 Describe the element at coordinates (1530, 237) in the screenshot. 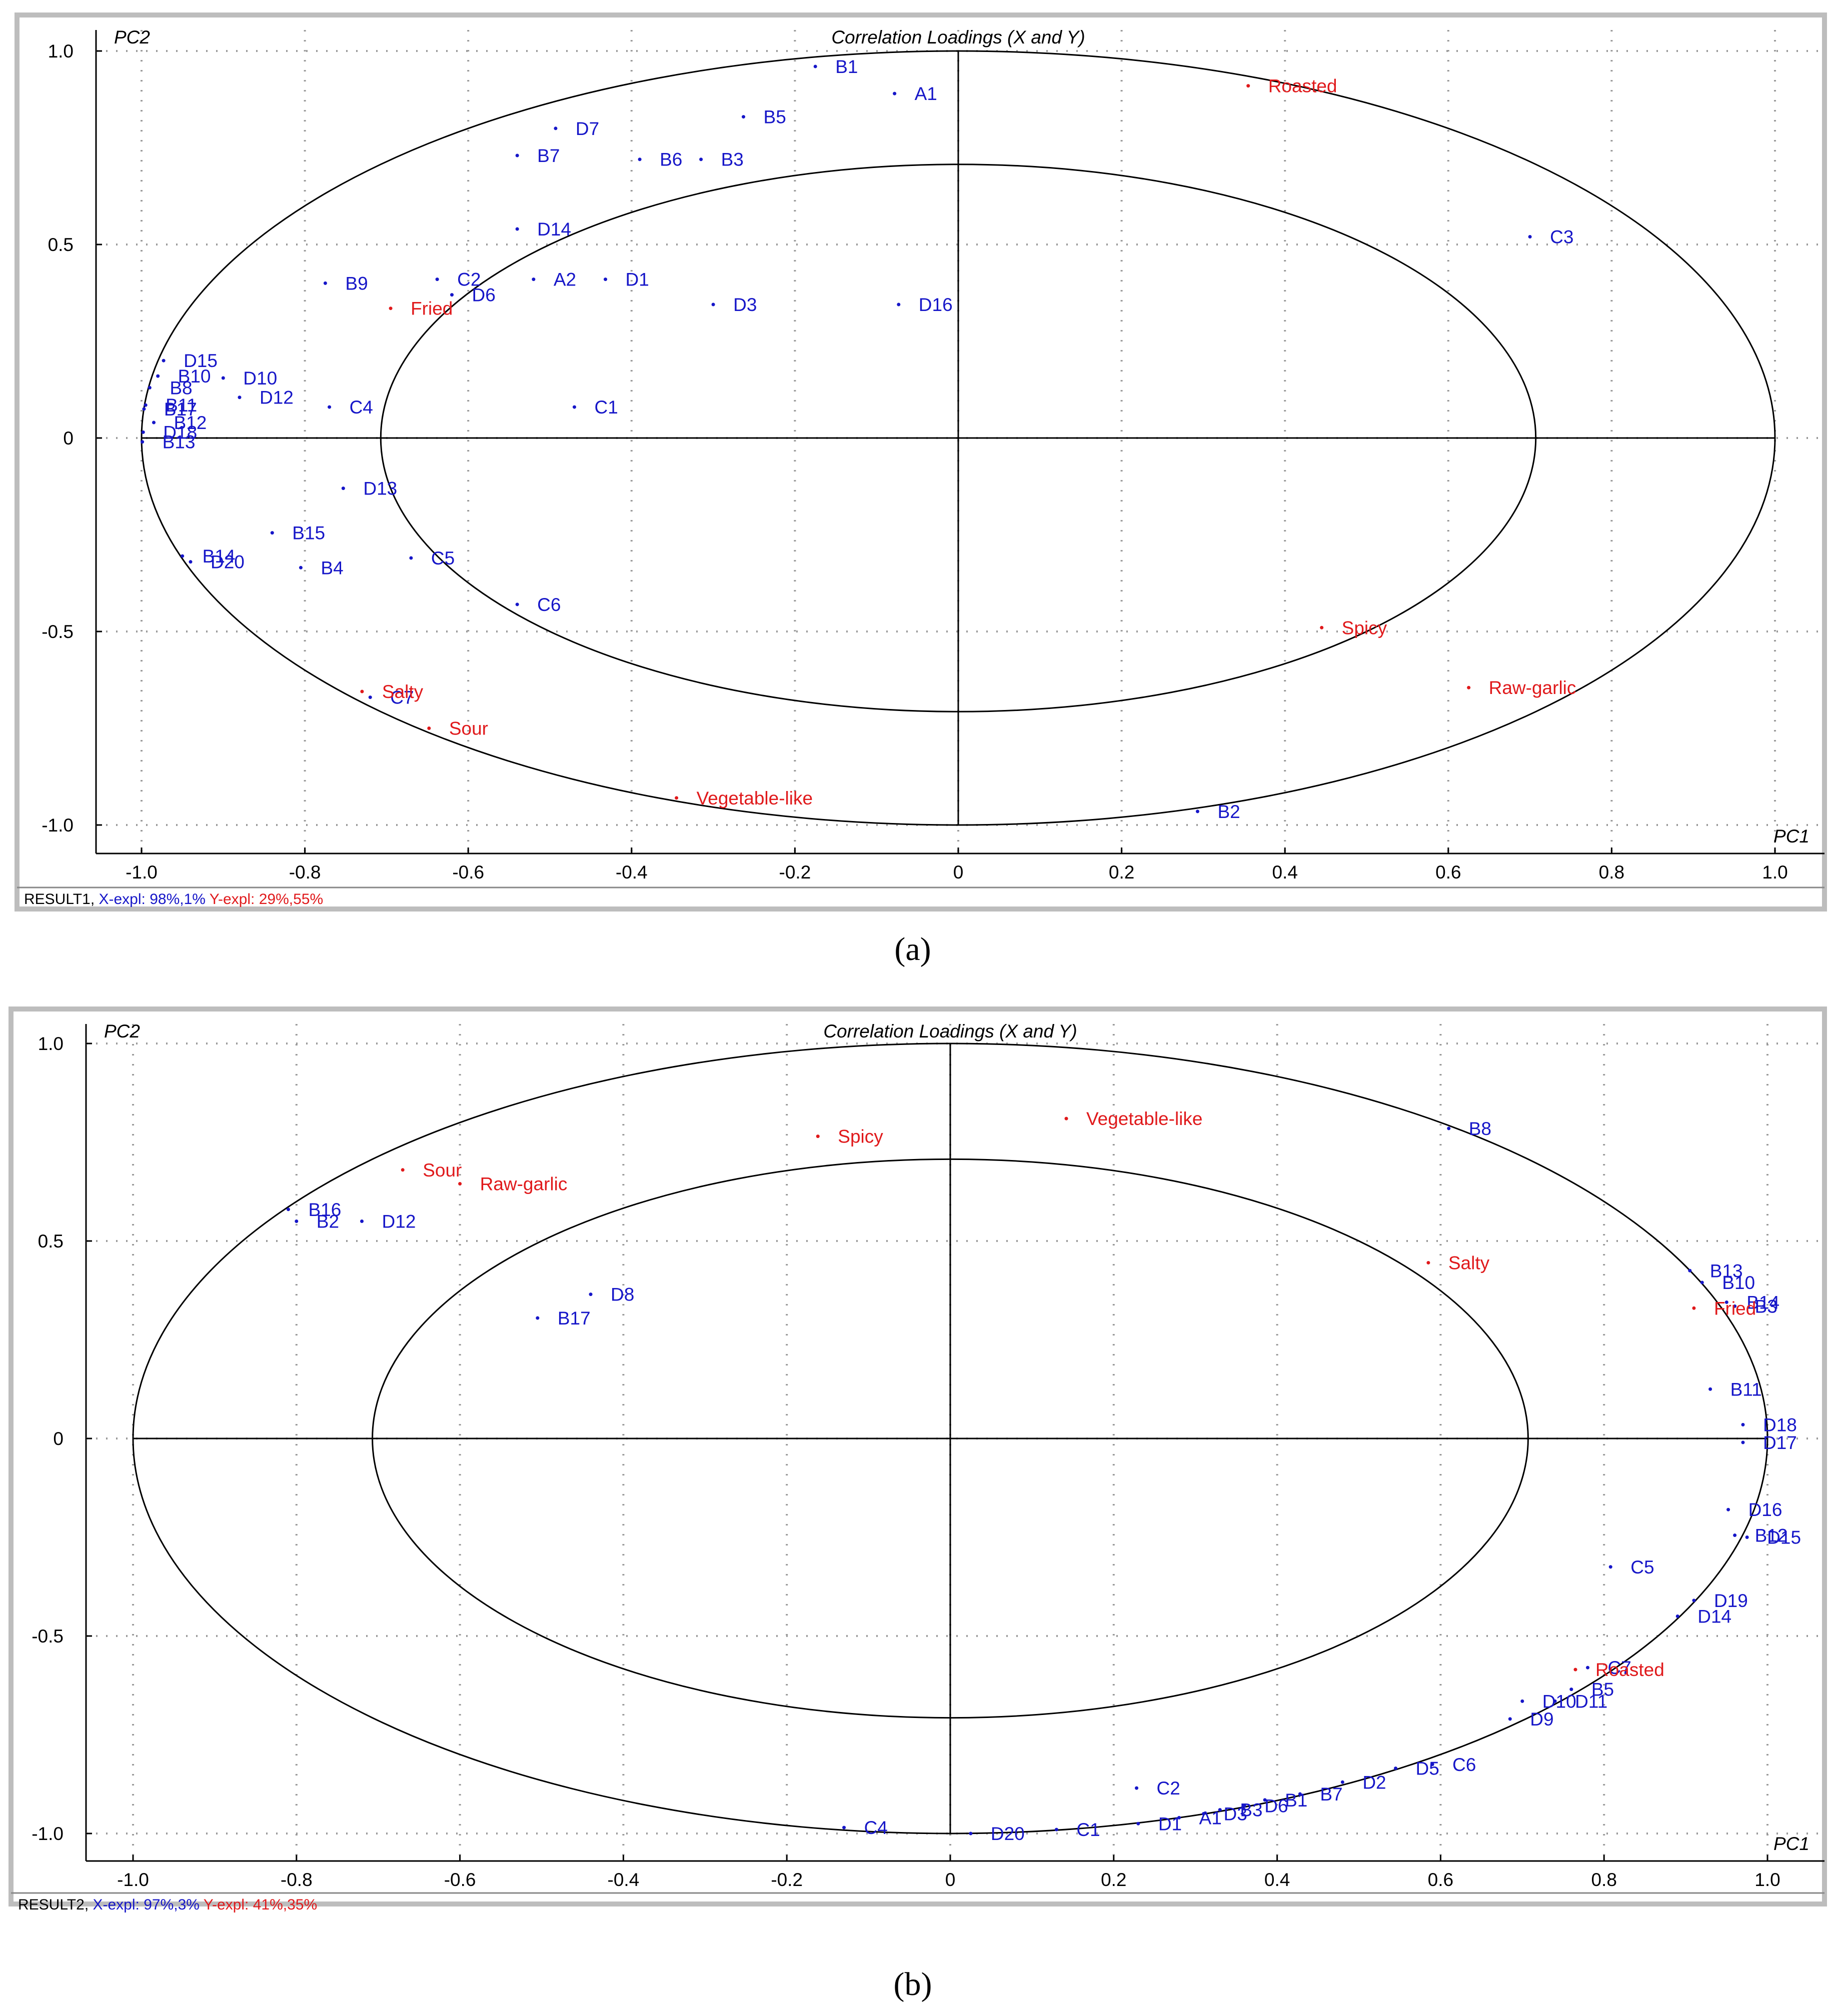

I see `point-c3` at that location.